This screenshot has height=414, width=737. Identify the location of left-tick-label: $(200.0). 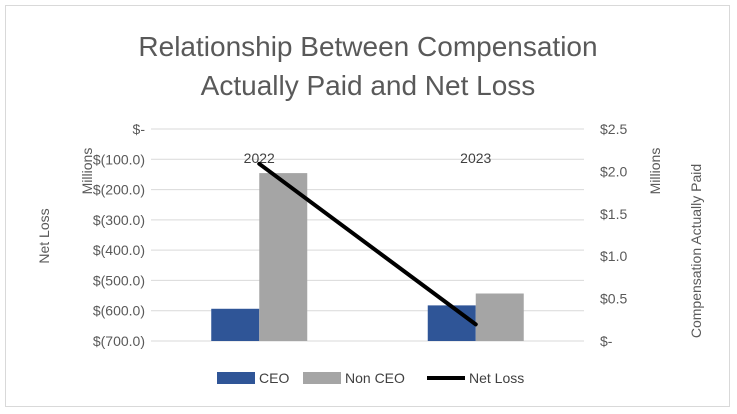
(119, 190).